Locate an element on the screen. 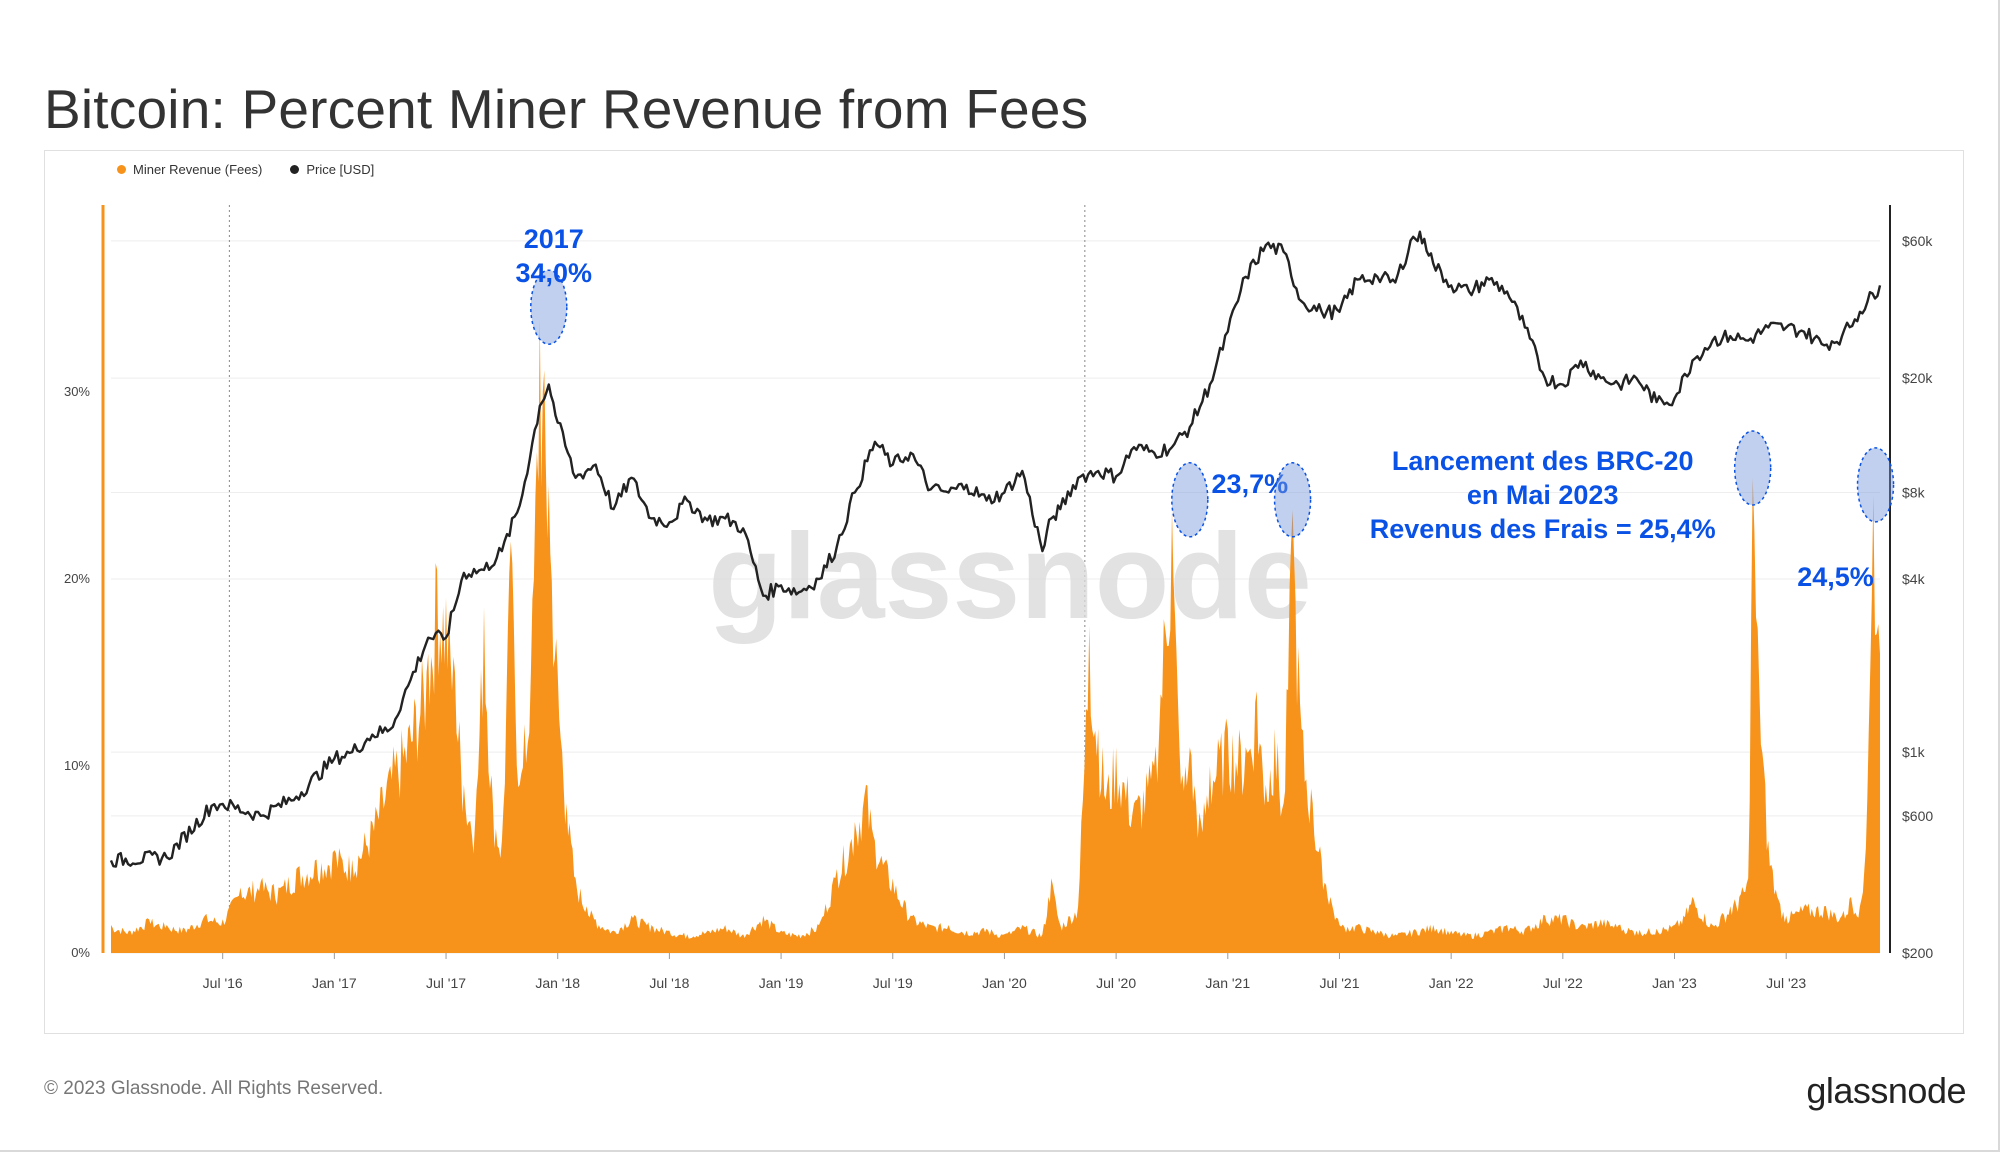 The width and height of the screenshot is (2000, 1152). legend-item-fees: Miner Revenue (Fees) is located at coordinates (189, 169).